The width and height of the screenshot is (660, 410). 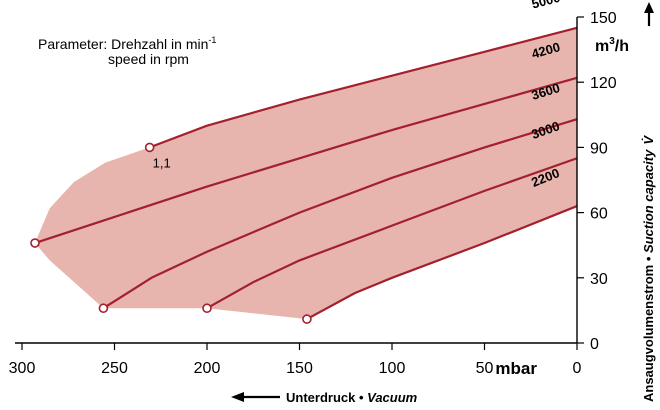 I want to click on svg-text: Unterdruck • Vacuum, so click(x=352, y=397).